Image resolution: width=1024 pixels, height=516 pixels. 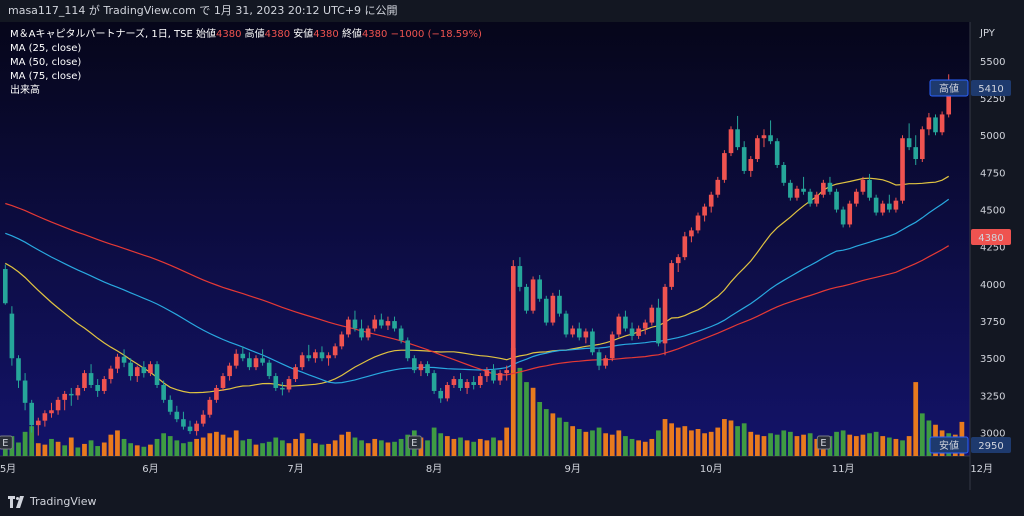 What do you see at coordinates (374, 34) in the screenshot?
I see `legend-close-value: 4380` at bounding box center [374, 34].